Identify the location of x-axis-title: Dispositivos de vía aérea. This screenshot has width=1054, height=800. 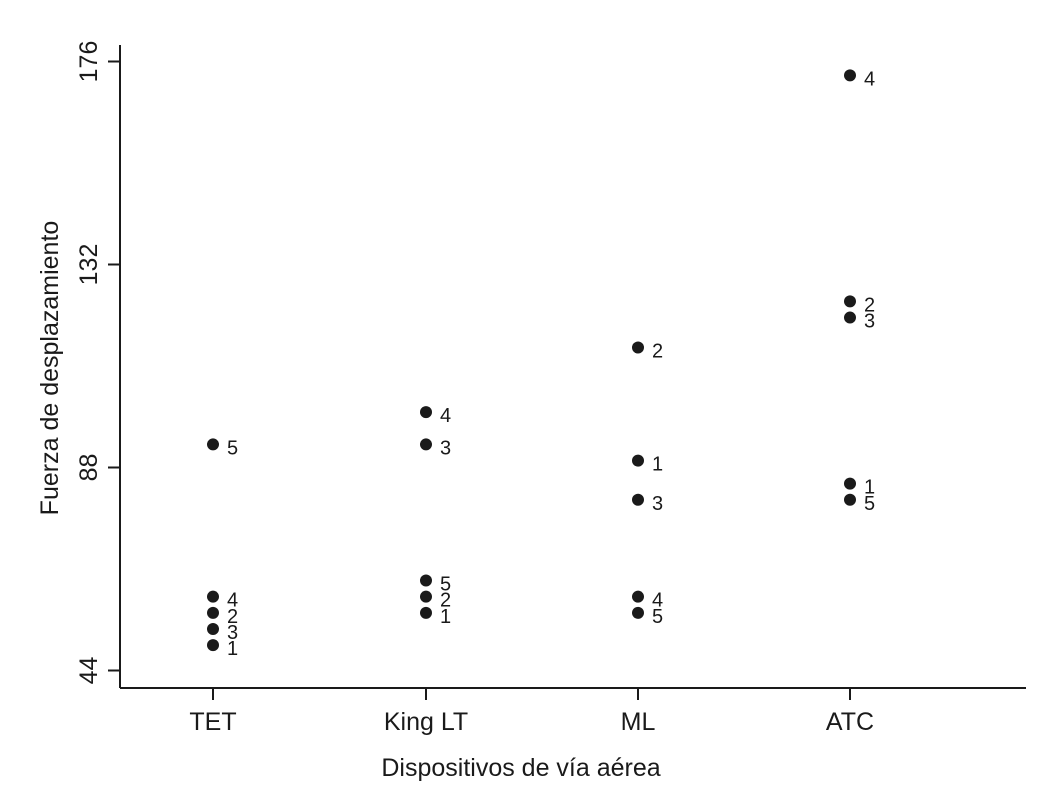
(520, 768).